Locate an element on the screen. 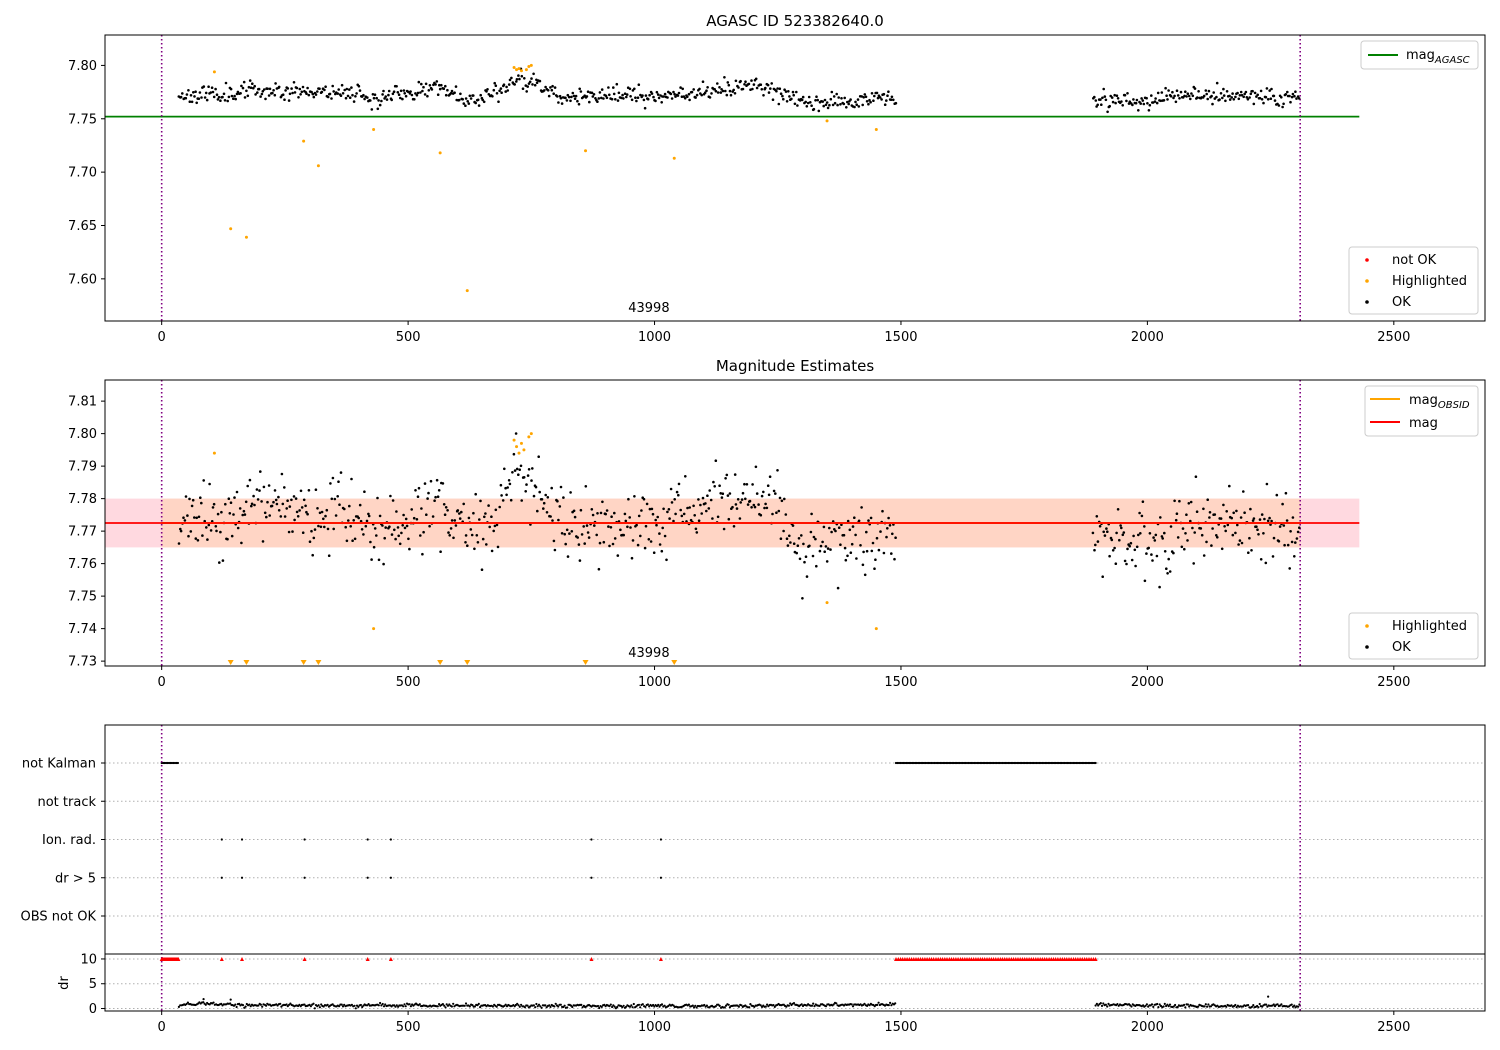  x-tick-label: 500 is located at coordinates (408, 1027).